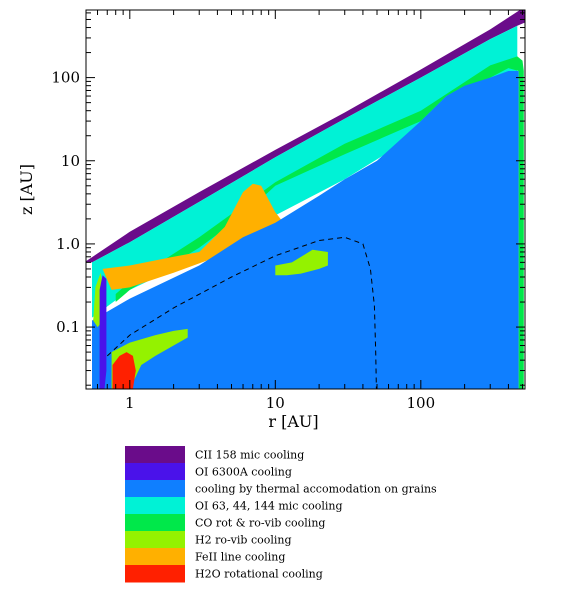 This screenshot has height=599, width=567. Describe the element at coordinates (68, 244) in the screenshot. I see `y-tick-label: 1.0` at that location.